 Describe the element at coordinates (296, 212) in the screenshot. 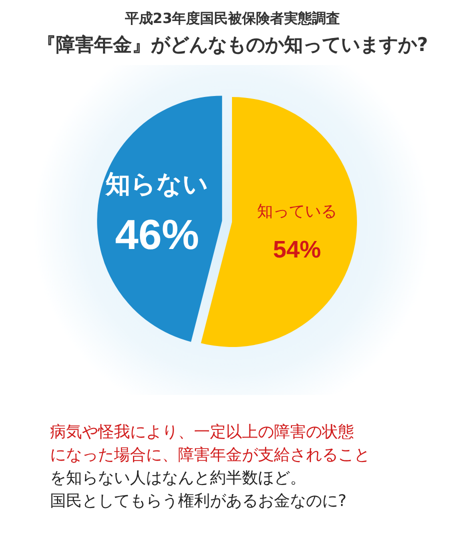

I see `slice-label: 知っている` at that location.